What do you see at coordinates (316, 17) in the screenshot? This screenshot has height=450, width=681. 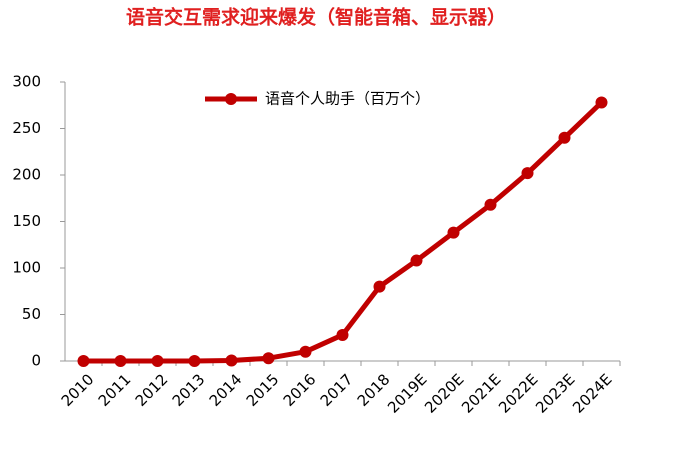 I see `chart-title: 语音交互需求迎来爆发（智能音箱、显示器）` at bounding box center [316, 17].